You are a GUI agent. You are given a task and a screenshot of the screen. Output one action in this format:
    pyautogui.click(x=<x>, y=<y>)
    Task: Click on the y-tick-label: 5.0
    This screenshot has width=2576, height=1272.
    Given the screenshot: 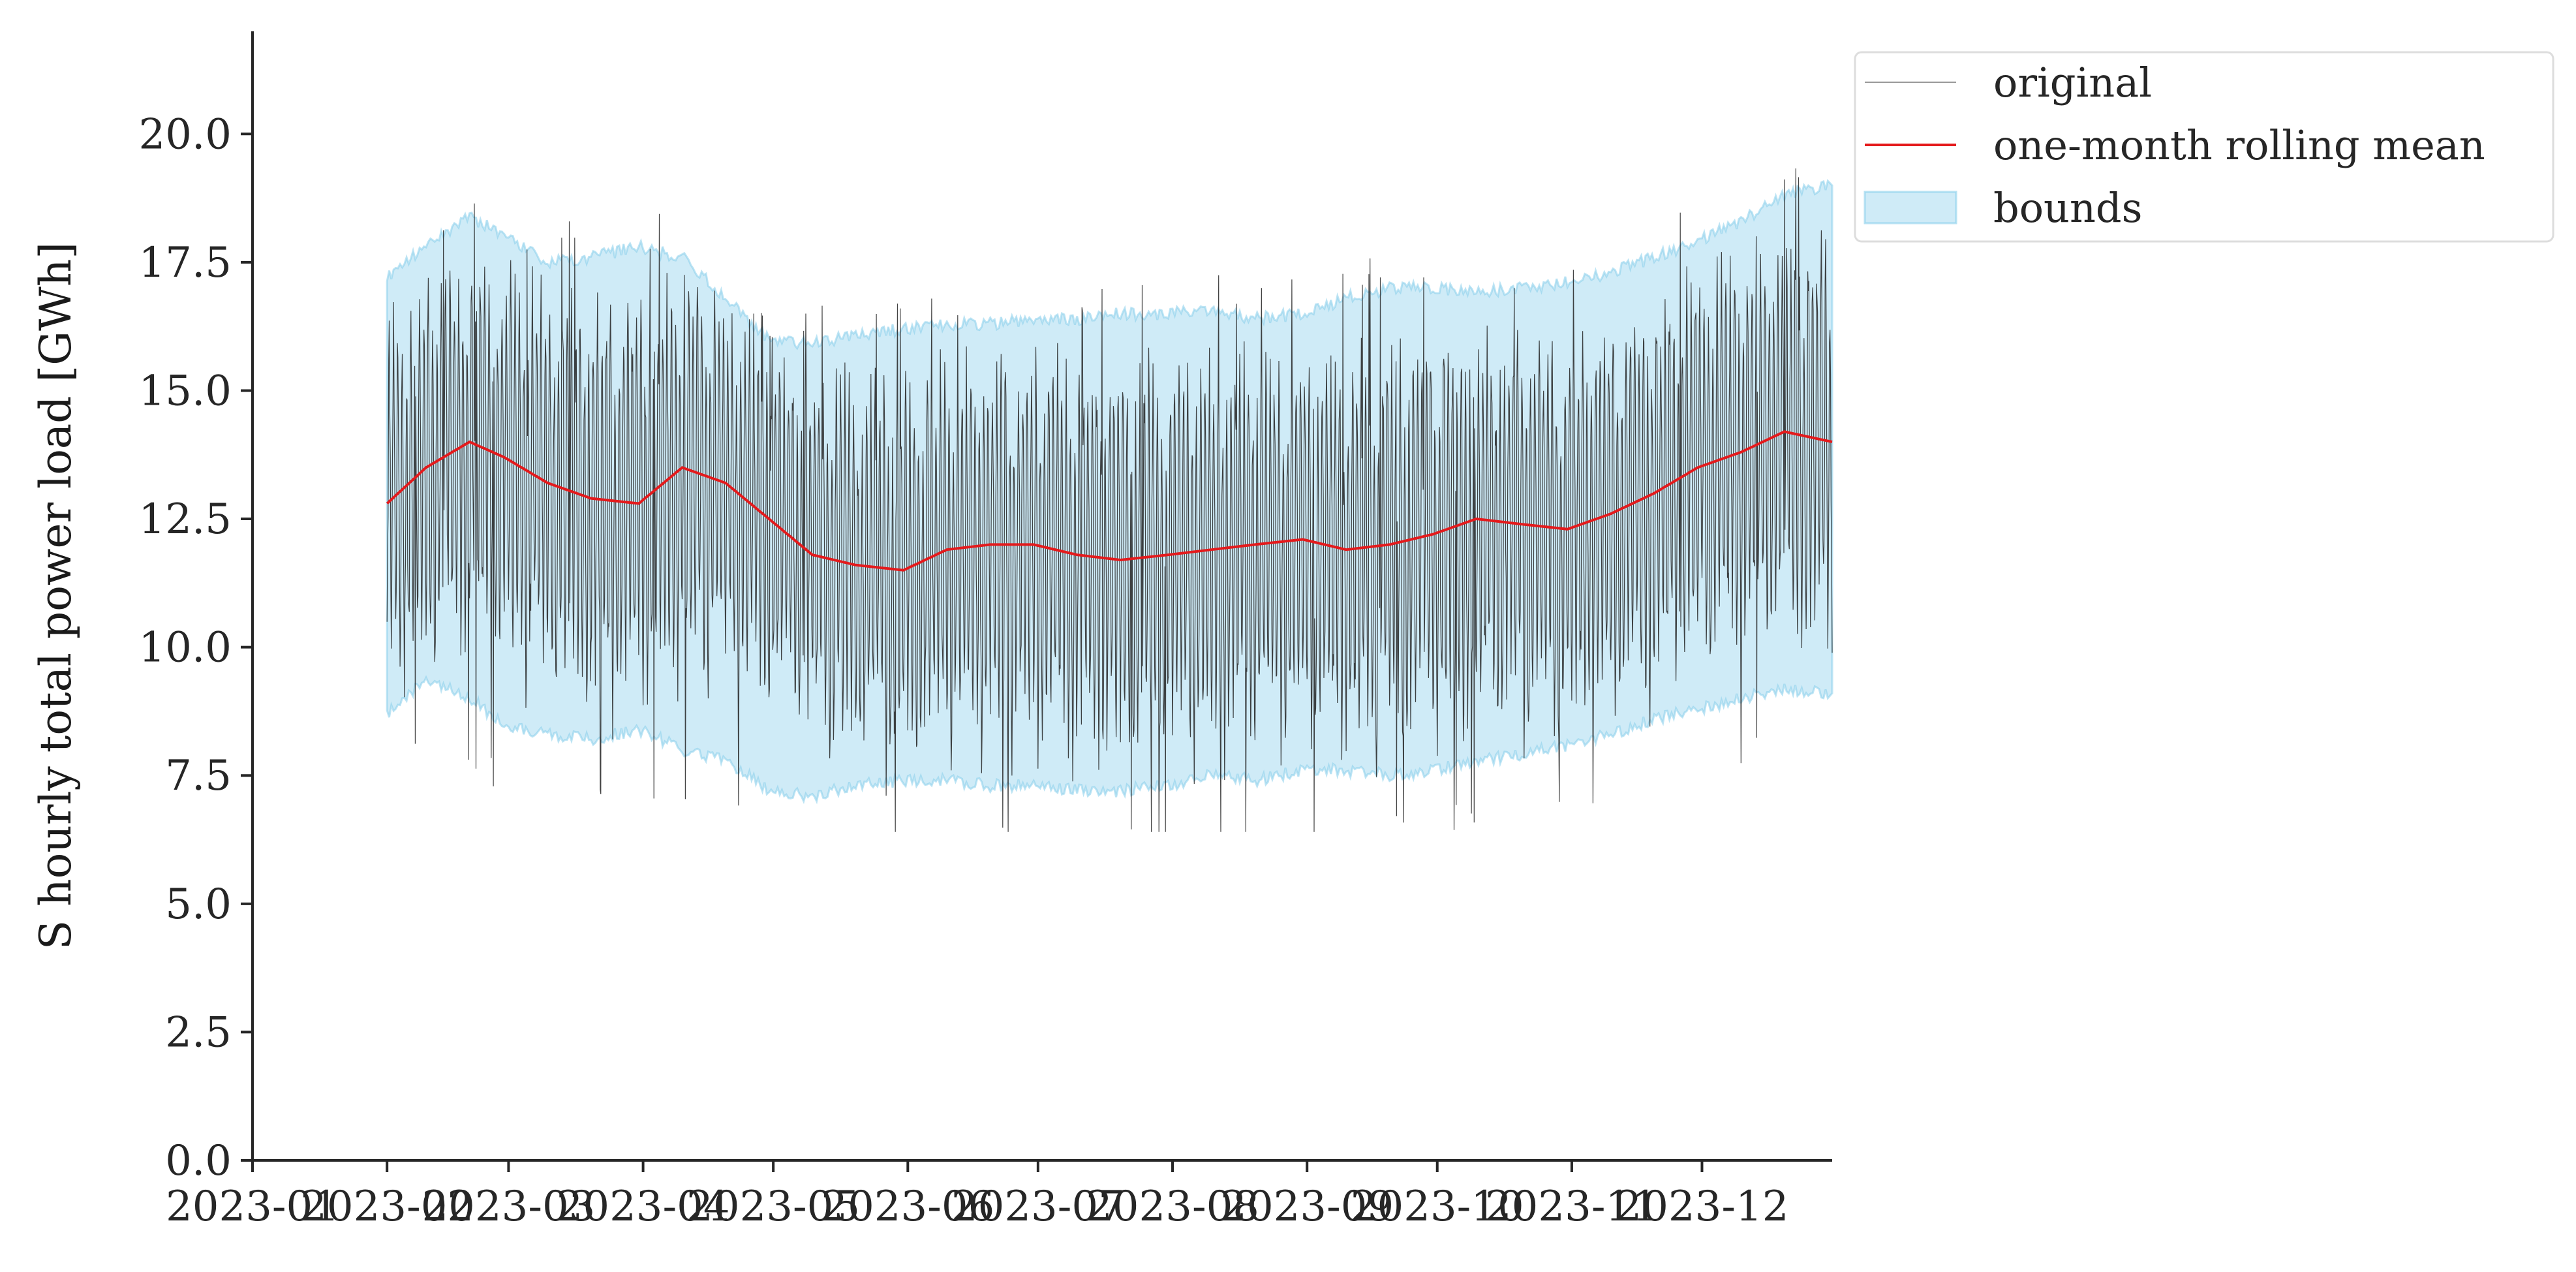 What is the action you would take?
    pyautogui.click(x=198, y=904)
    